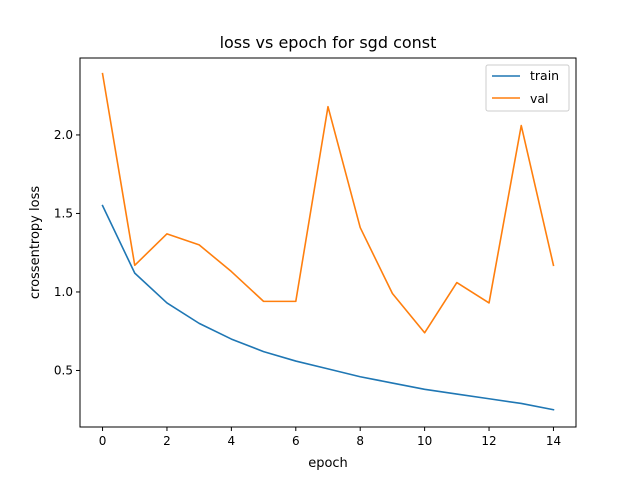  What do you see at coordinates (328, 463) in the screenshot?
I see `x-axis-label: epoch` at bounding box center [328, 463].